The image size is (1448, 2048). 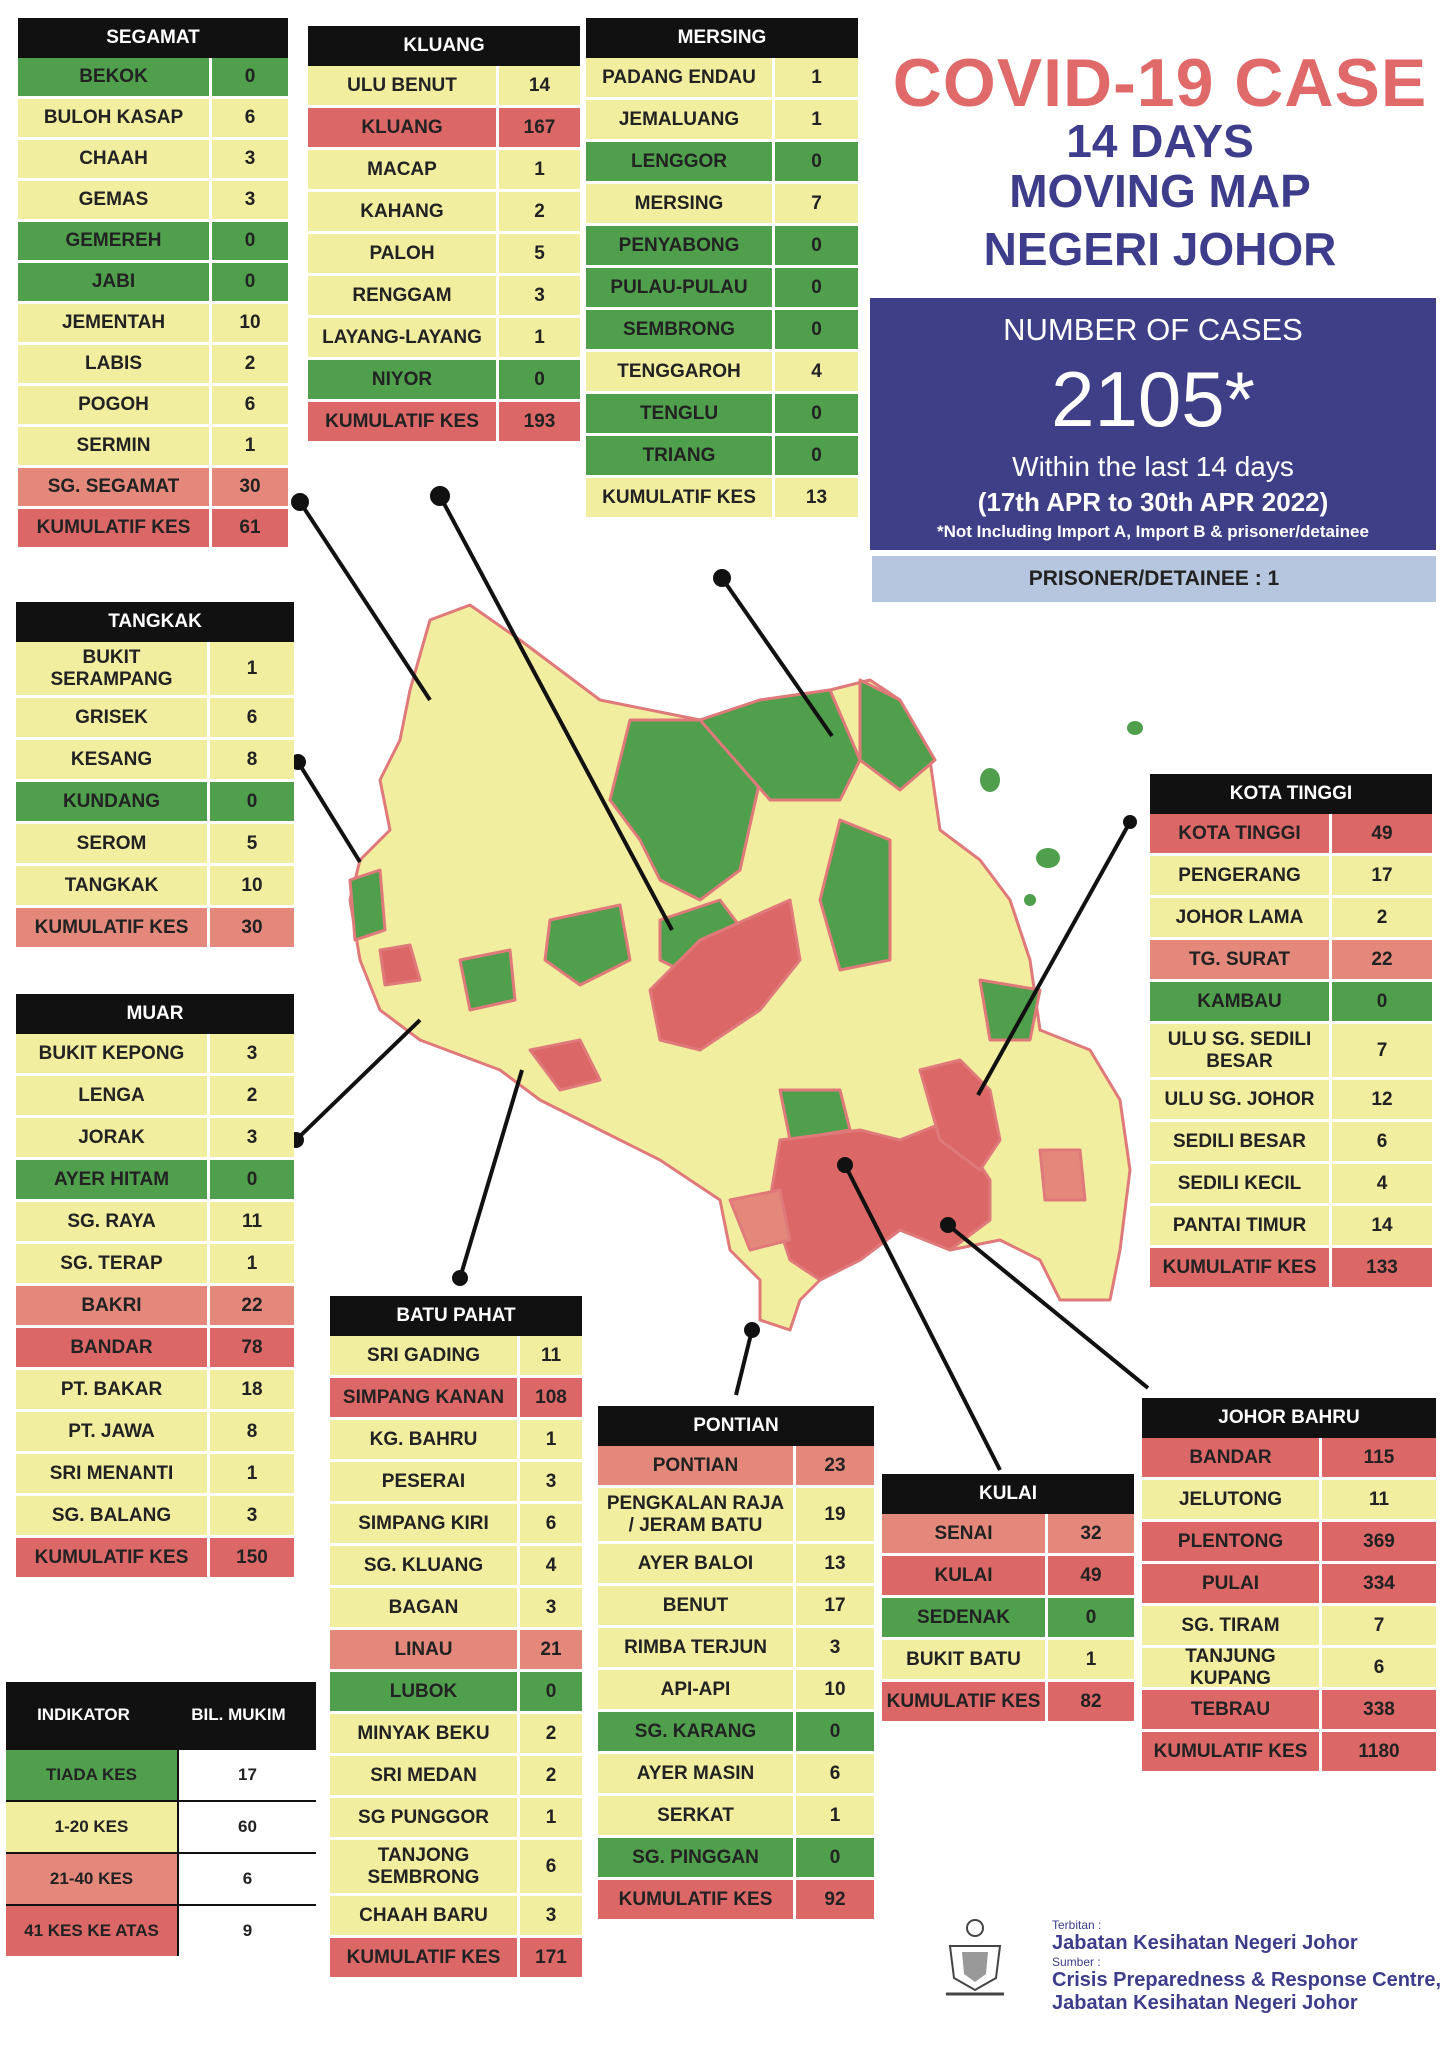 What do you see at coordinates (153, 324) in the screenshot?
I see `mukim-row: JEMENTAH 10` at bounding box center [153, 324].